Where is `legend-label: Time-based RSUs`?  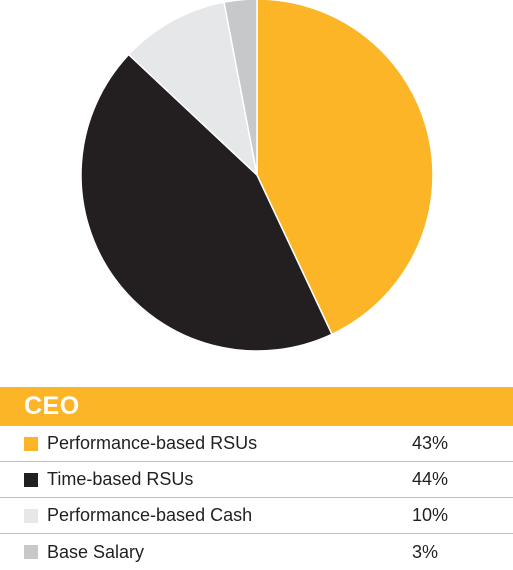 legend-label: Time-based RSUs is located at coordinates (120, 479).